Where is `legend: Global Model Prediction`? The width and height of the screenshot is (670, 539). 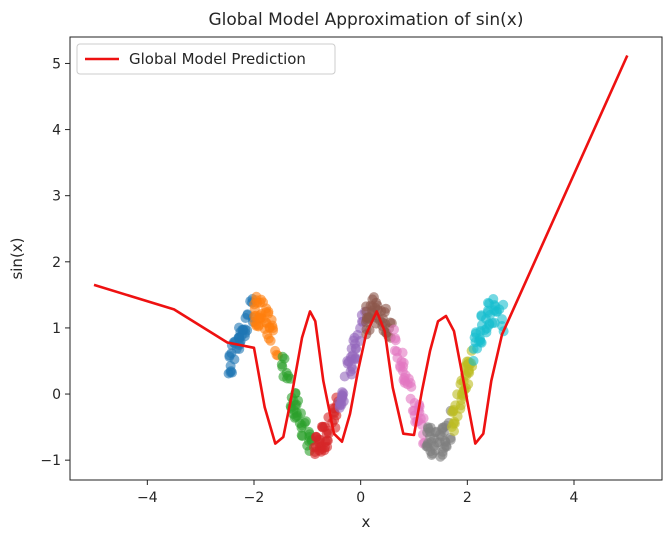
legend: Global Model Prediction is located at coordinates (206, 59).